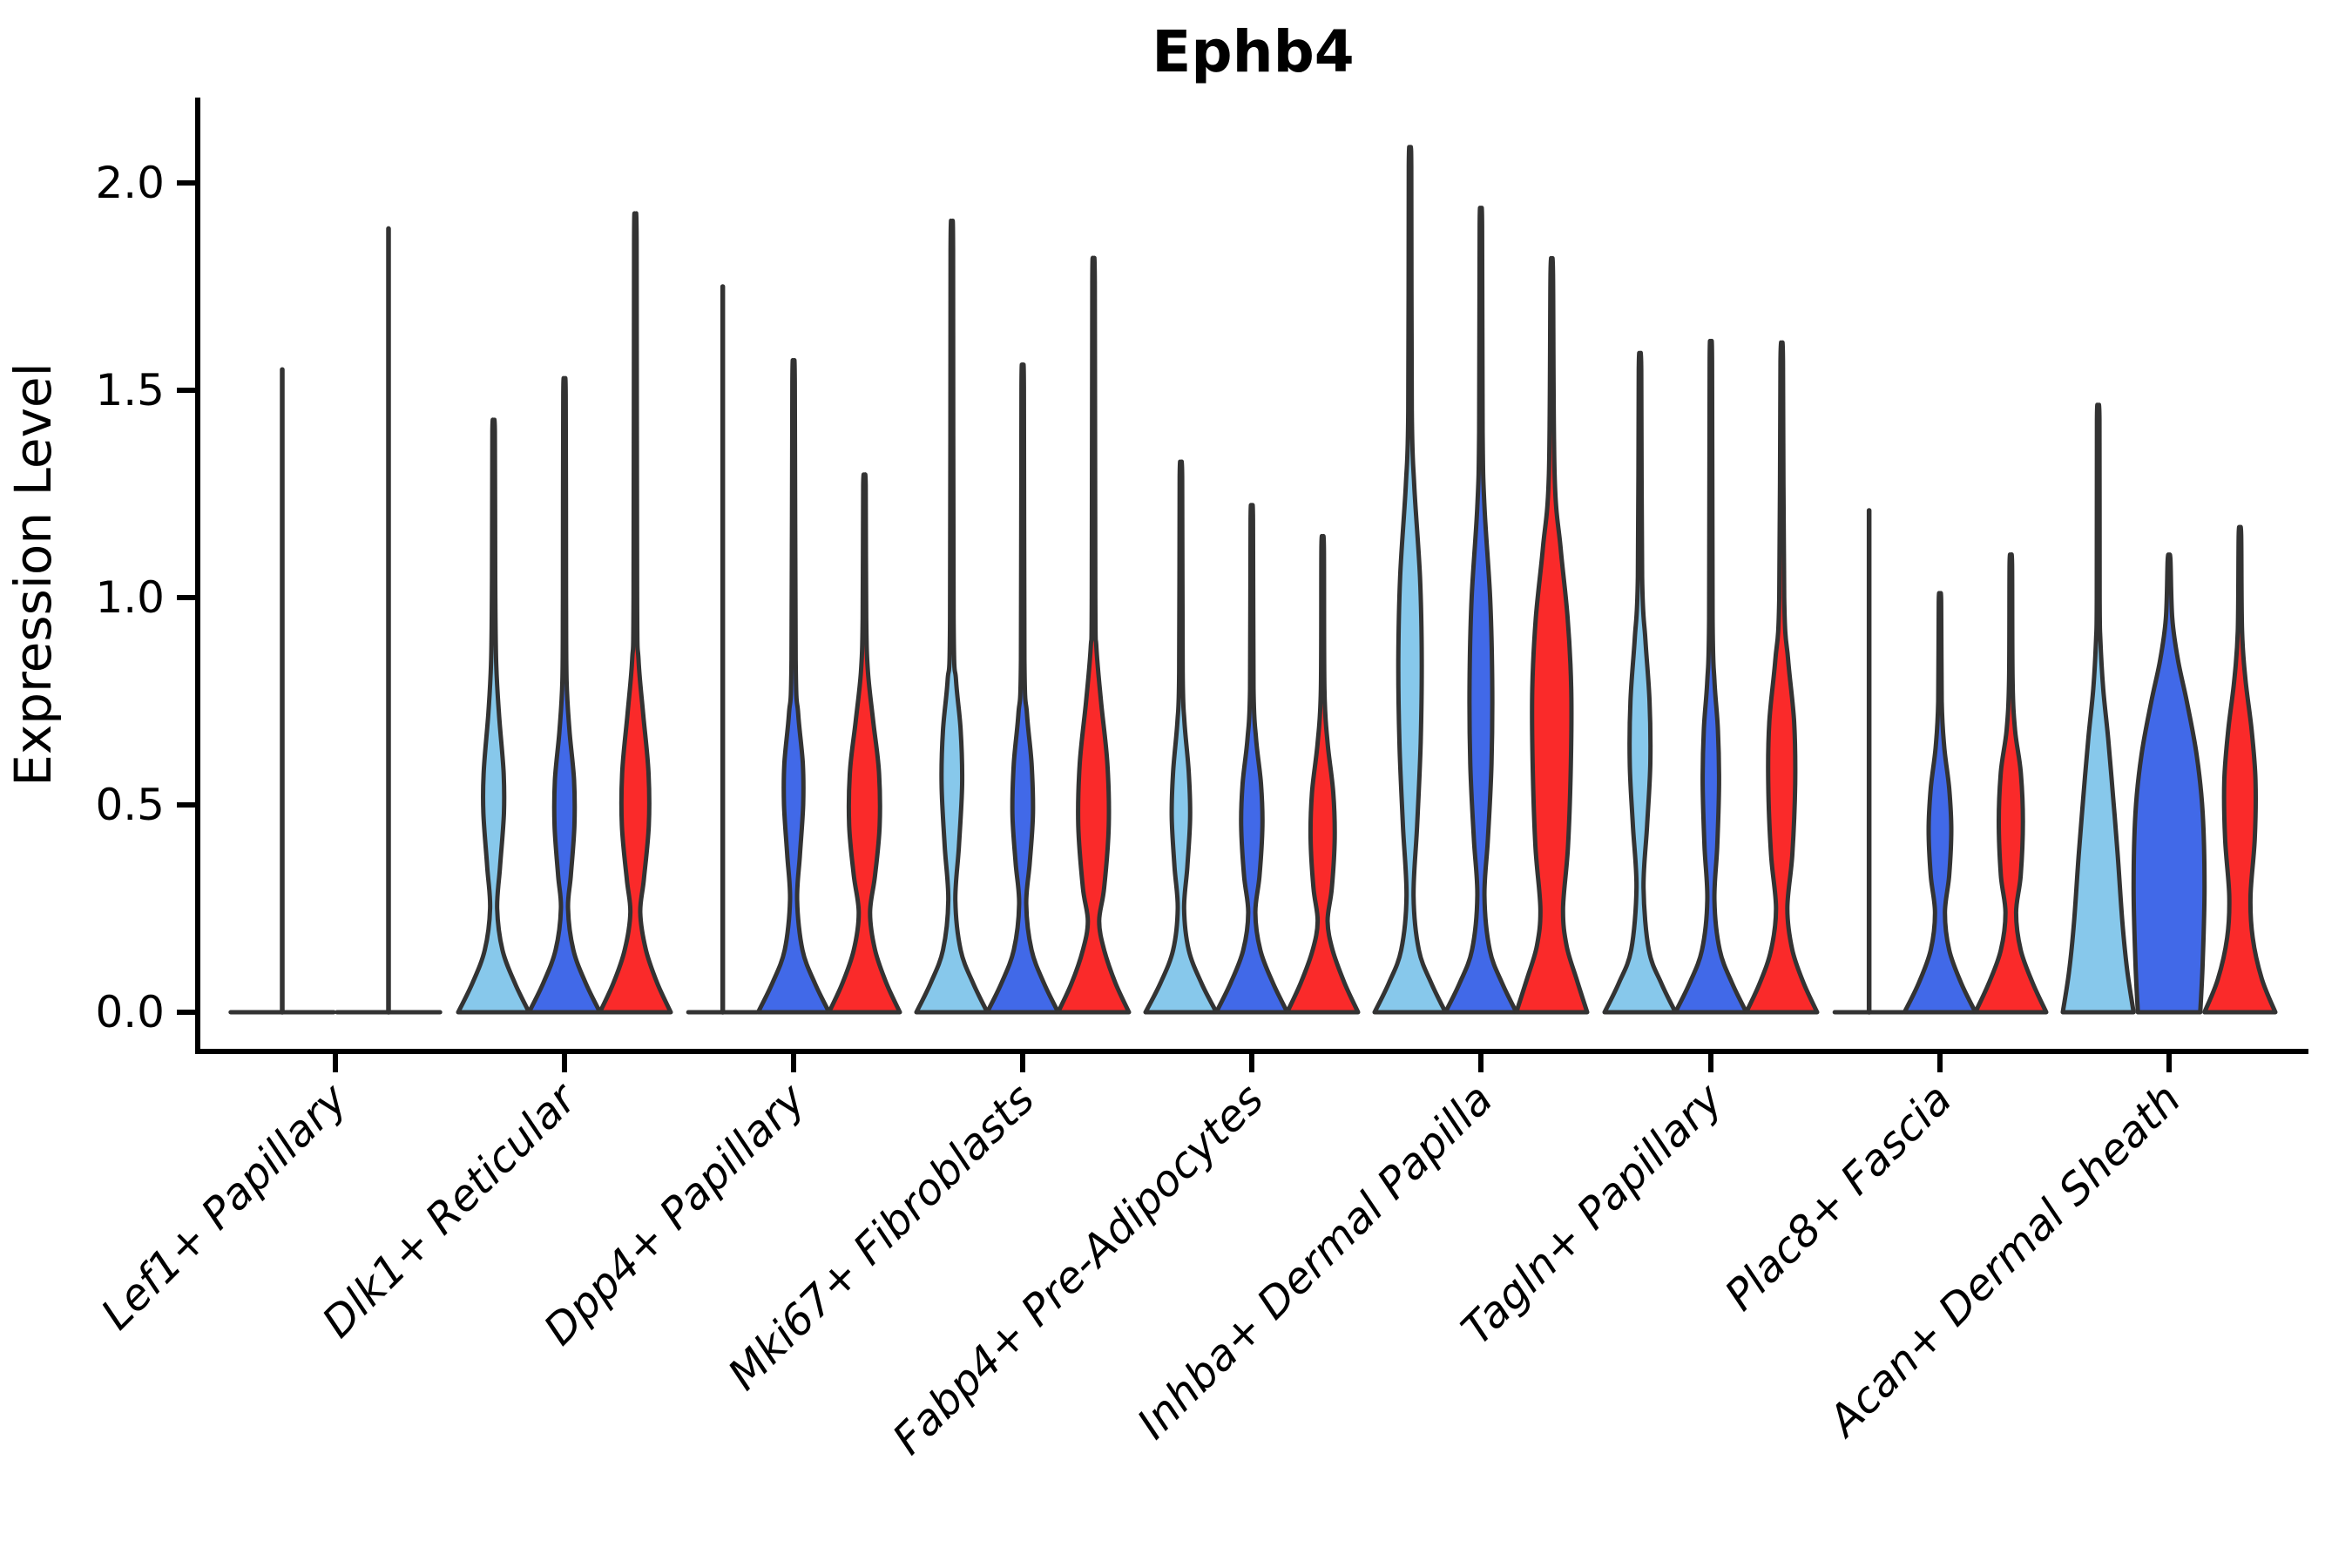 This screenshot has height=1568, width=2352. Describe the element at coordinates (130, 597) in the screenshot. I see `y-tick-label: 1.0` at that location.